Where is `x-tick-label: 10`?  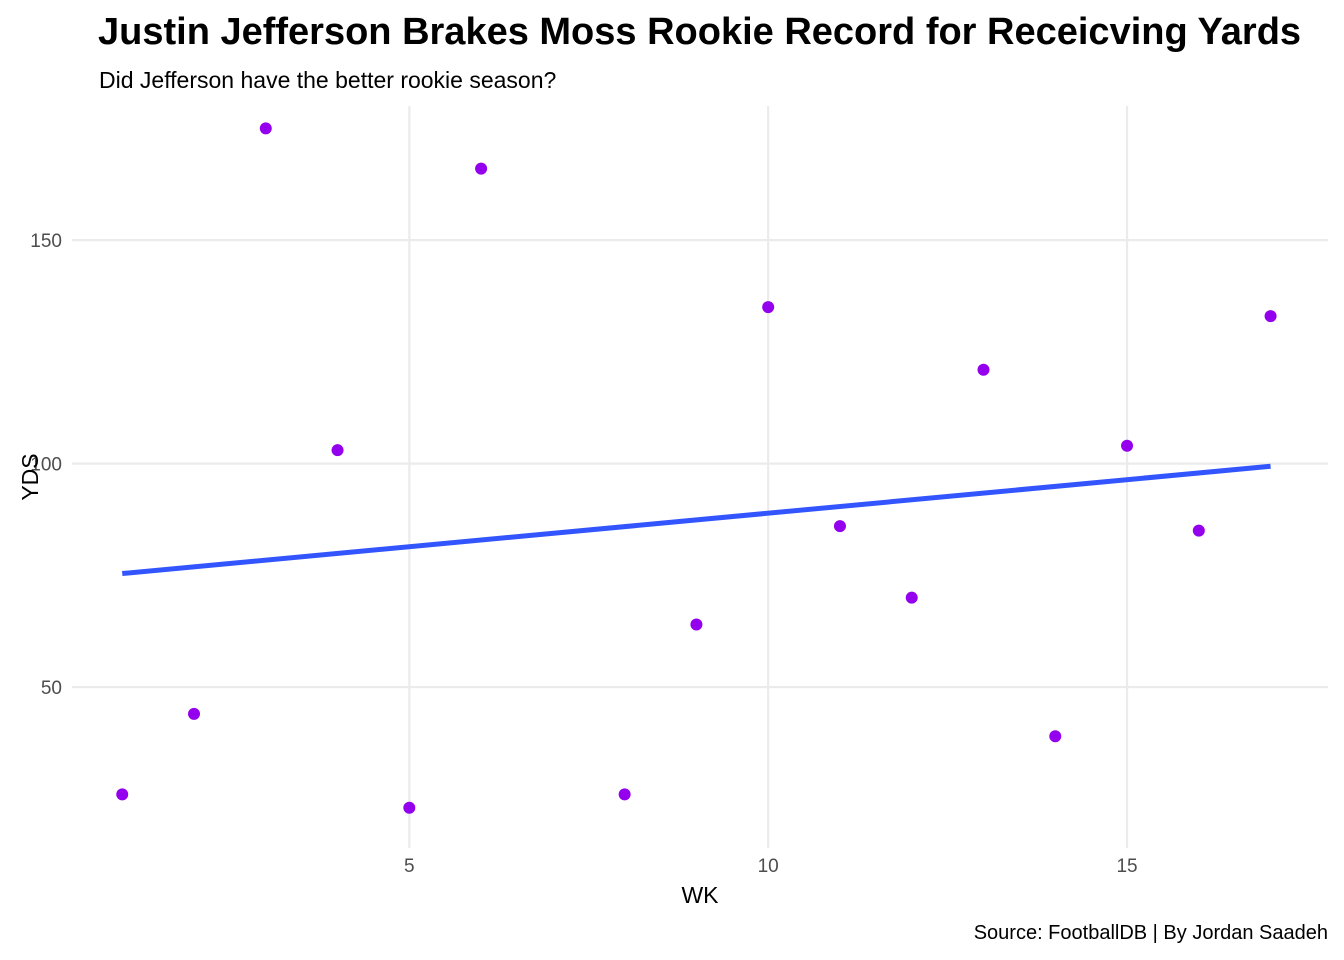
x-tick-label: 10 is located at coordinates (768, 866).